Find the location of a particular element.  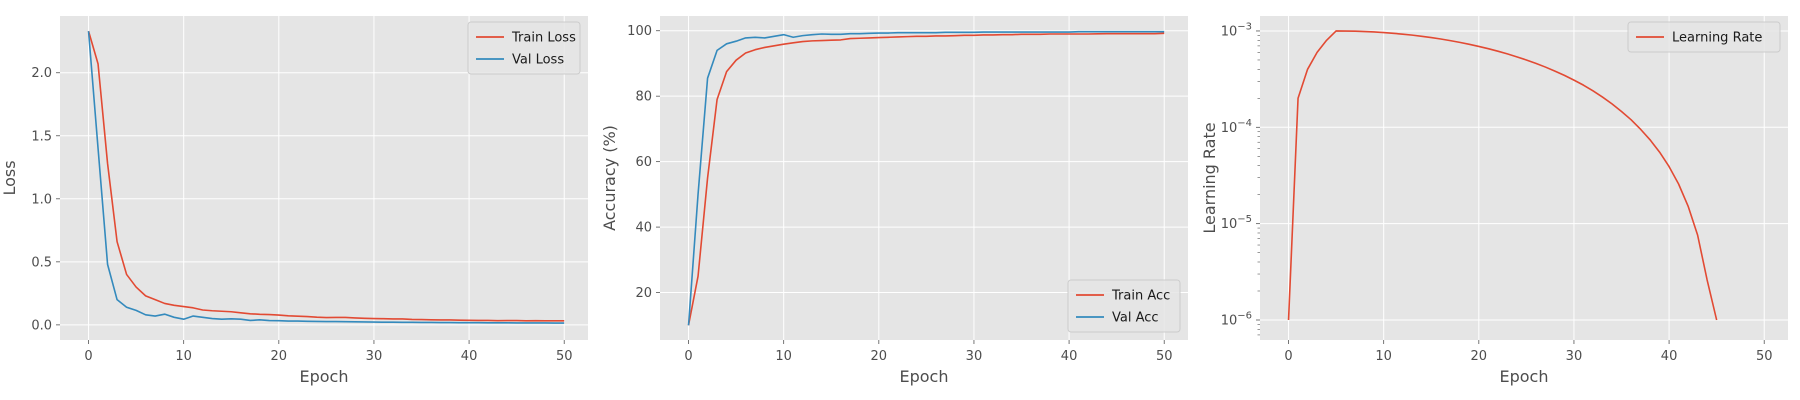

legend: Train Acc Val Acc is located at coordinates (1124, 306).